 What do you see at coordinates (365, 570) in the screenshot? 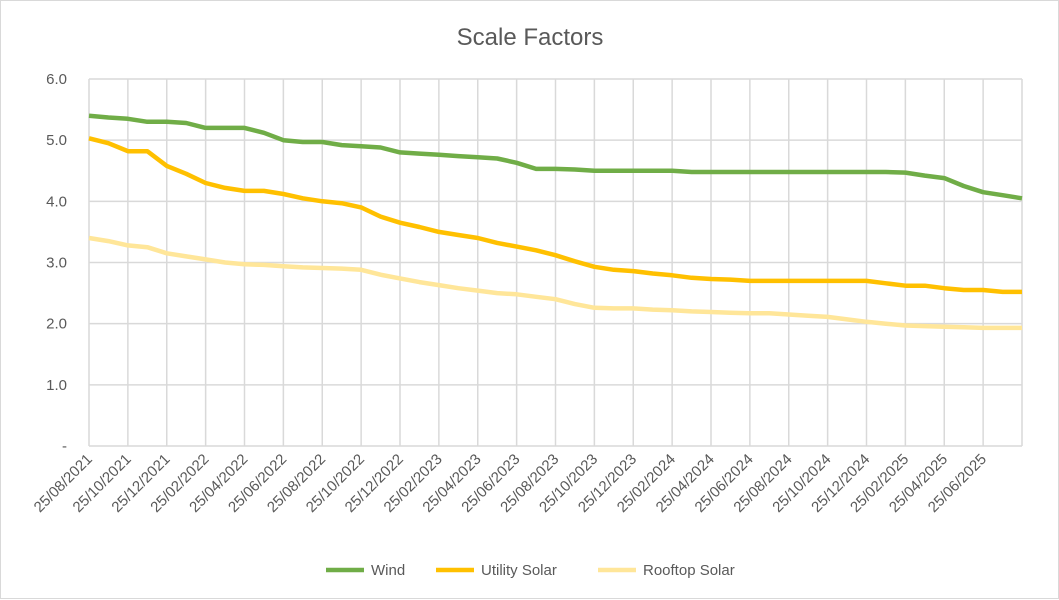
I see `legend-item: Wind` at bounding box center [365, 570].